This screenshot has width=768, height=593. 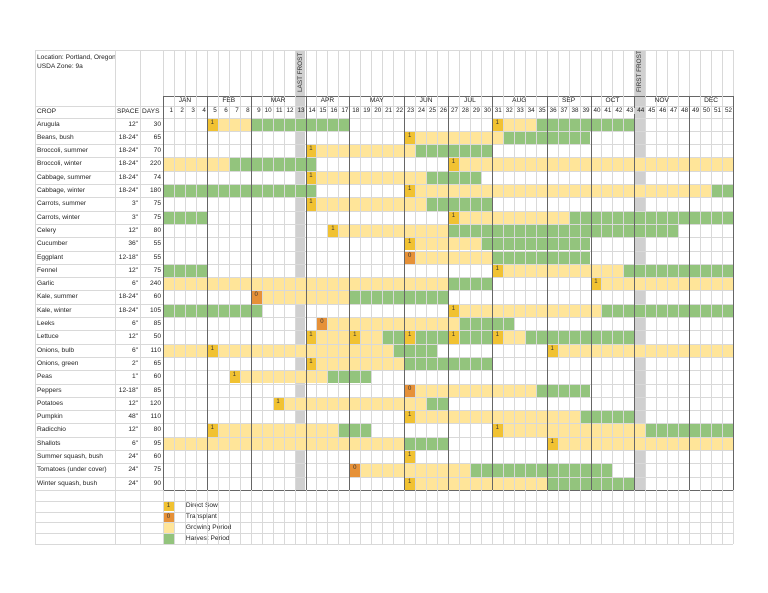 I want to click on crop-space: 6", so click(x=134, y=323).